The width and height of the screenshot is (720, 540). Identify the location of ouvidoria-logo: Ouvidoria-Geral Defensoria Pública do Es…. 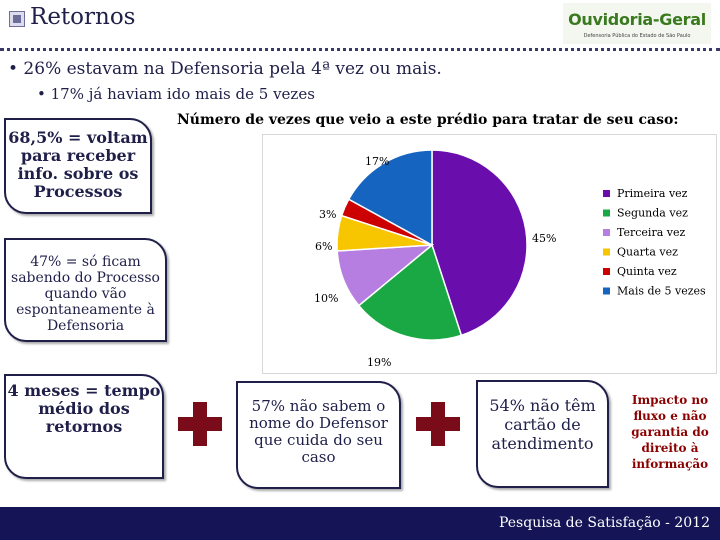
(637, 23).